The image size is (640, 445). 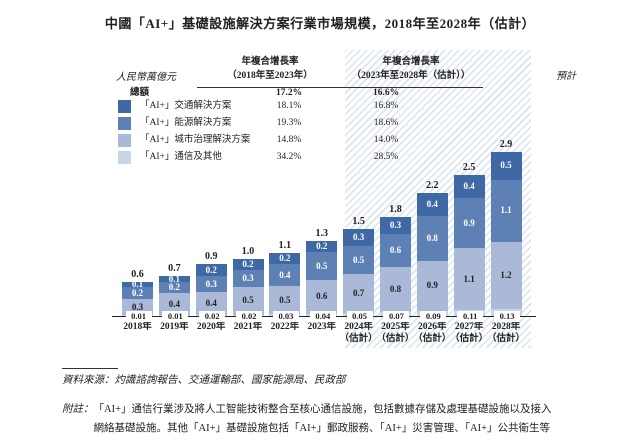 I want to click on cagr-header-2018-2023: 年複合增長率 （2018年至2023年）, so click(x=270, y=69).